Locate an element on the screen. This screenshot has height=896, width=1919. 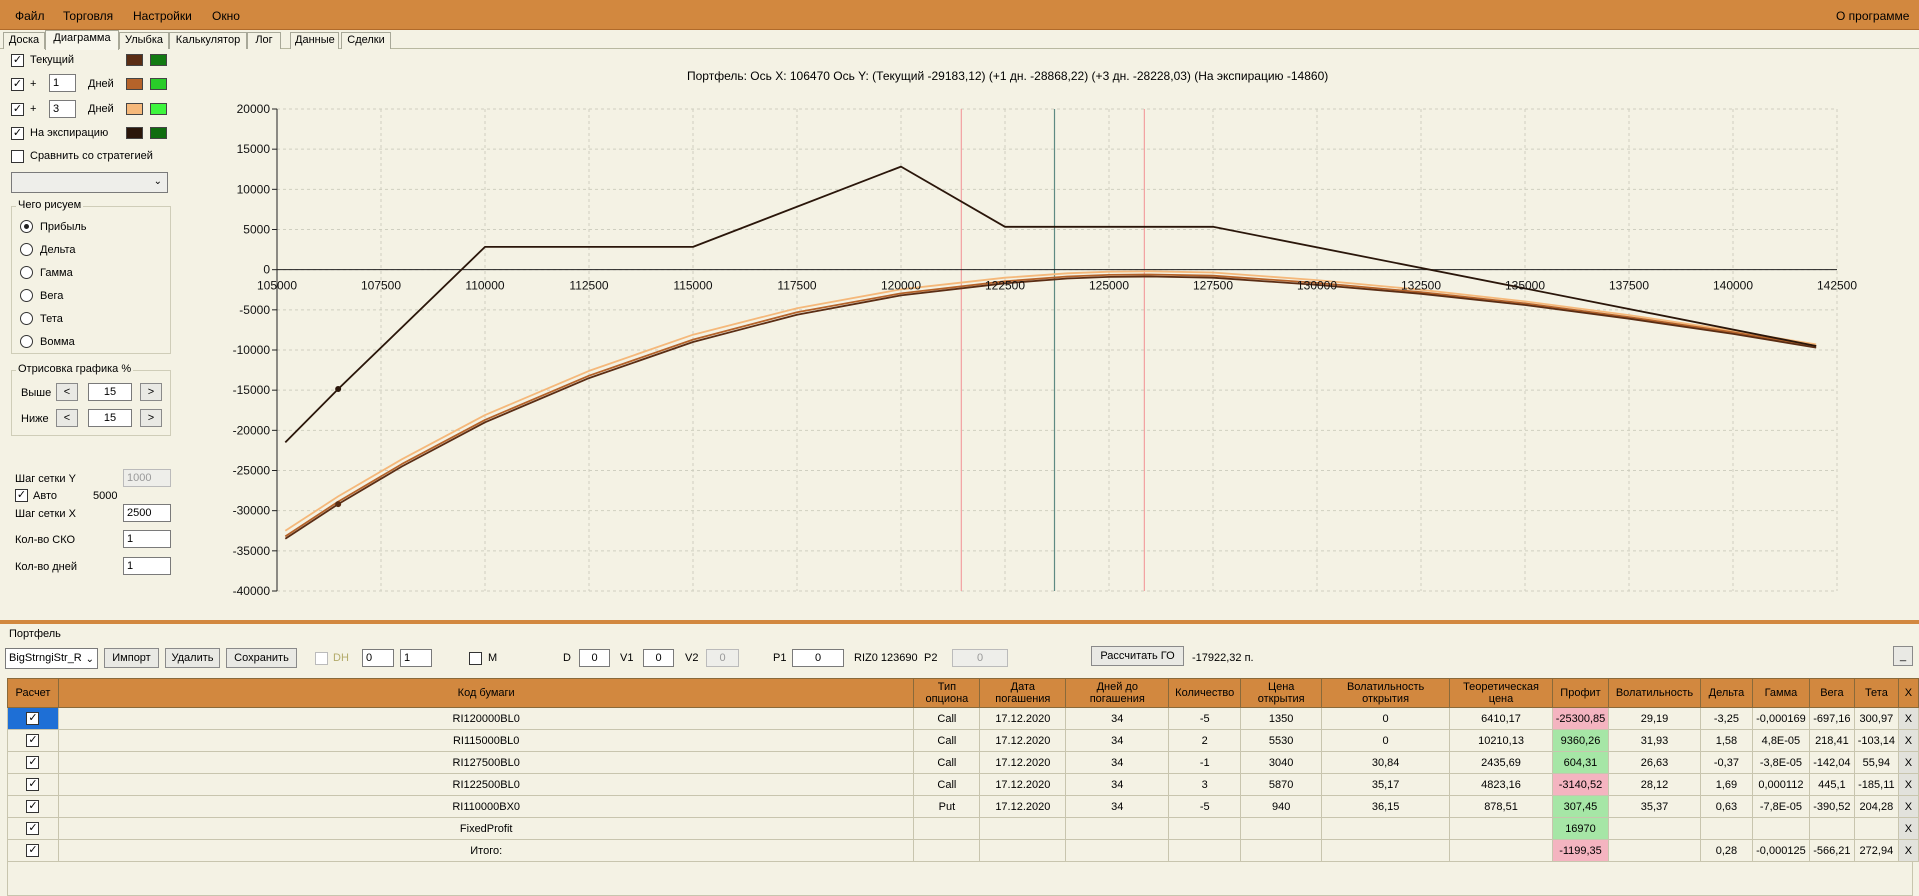
menu-window: Окно is located at coordinates (226, 16).